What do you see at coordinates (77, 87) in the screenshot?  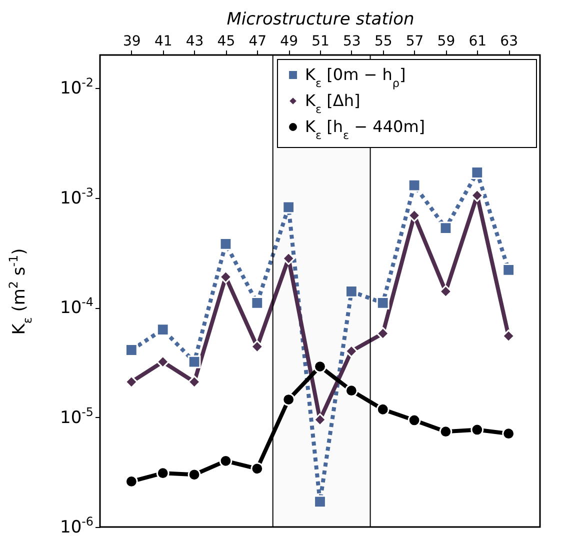 I see `y-tick-label: 10$^{-2}$` at bounding box center [77, 87].